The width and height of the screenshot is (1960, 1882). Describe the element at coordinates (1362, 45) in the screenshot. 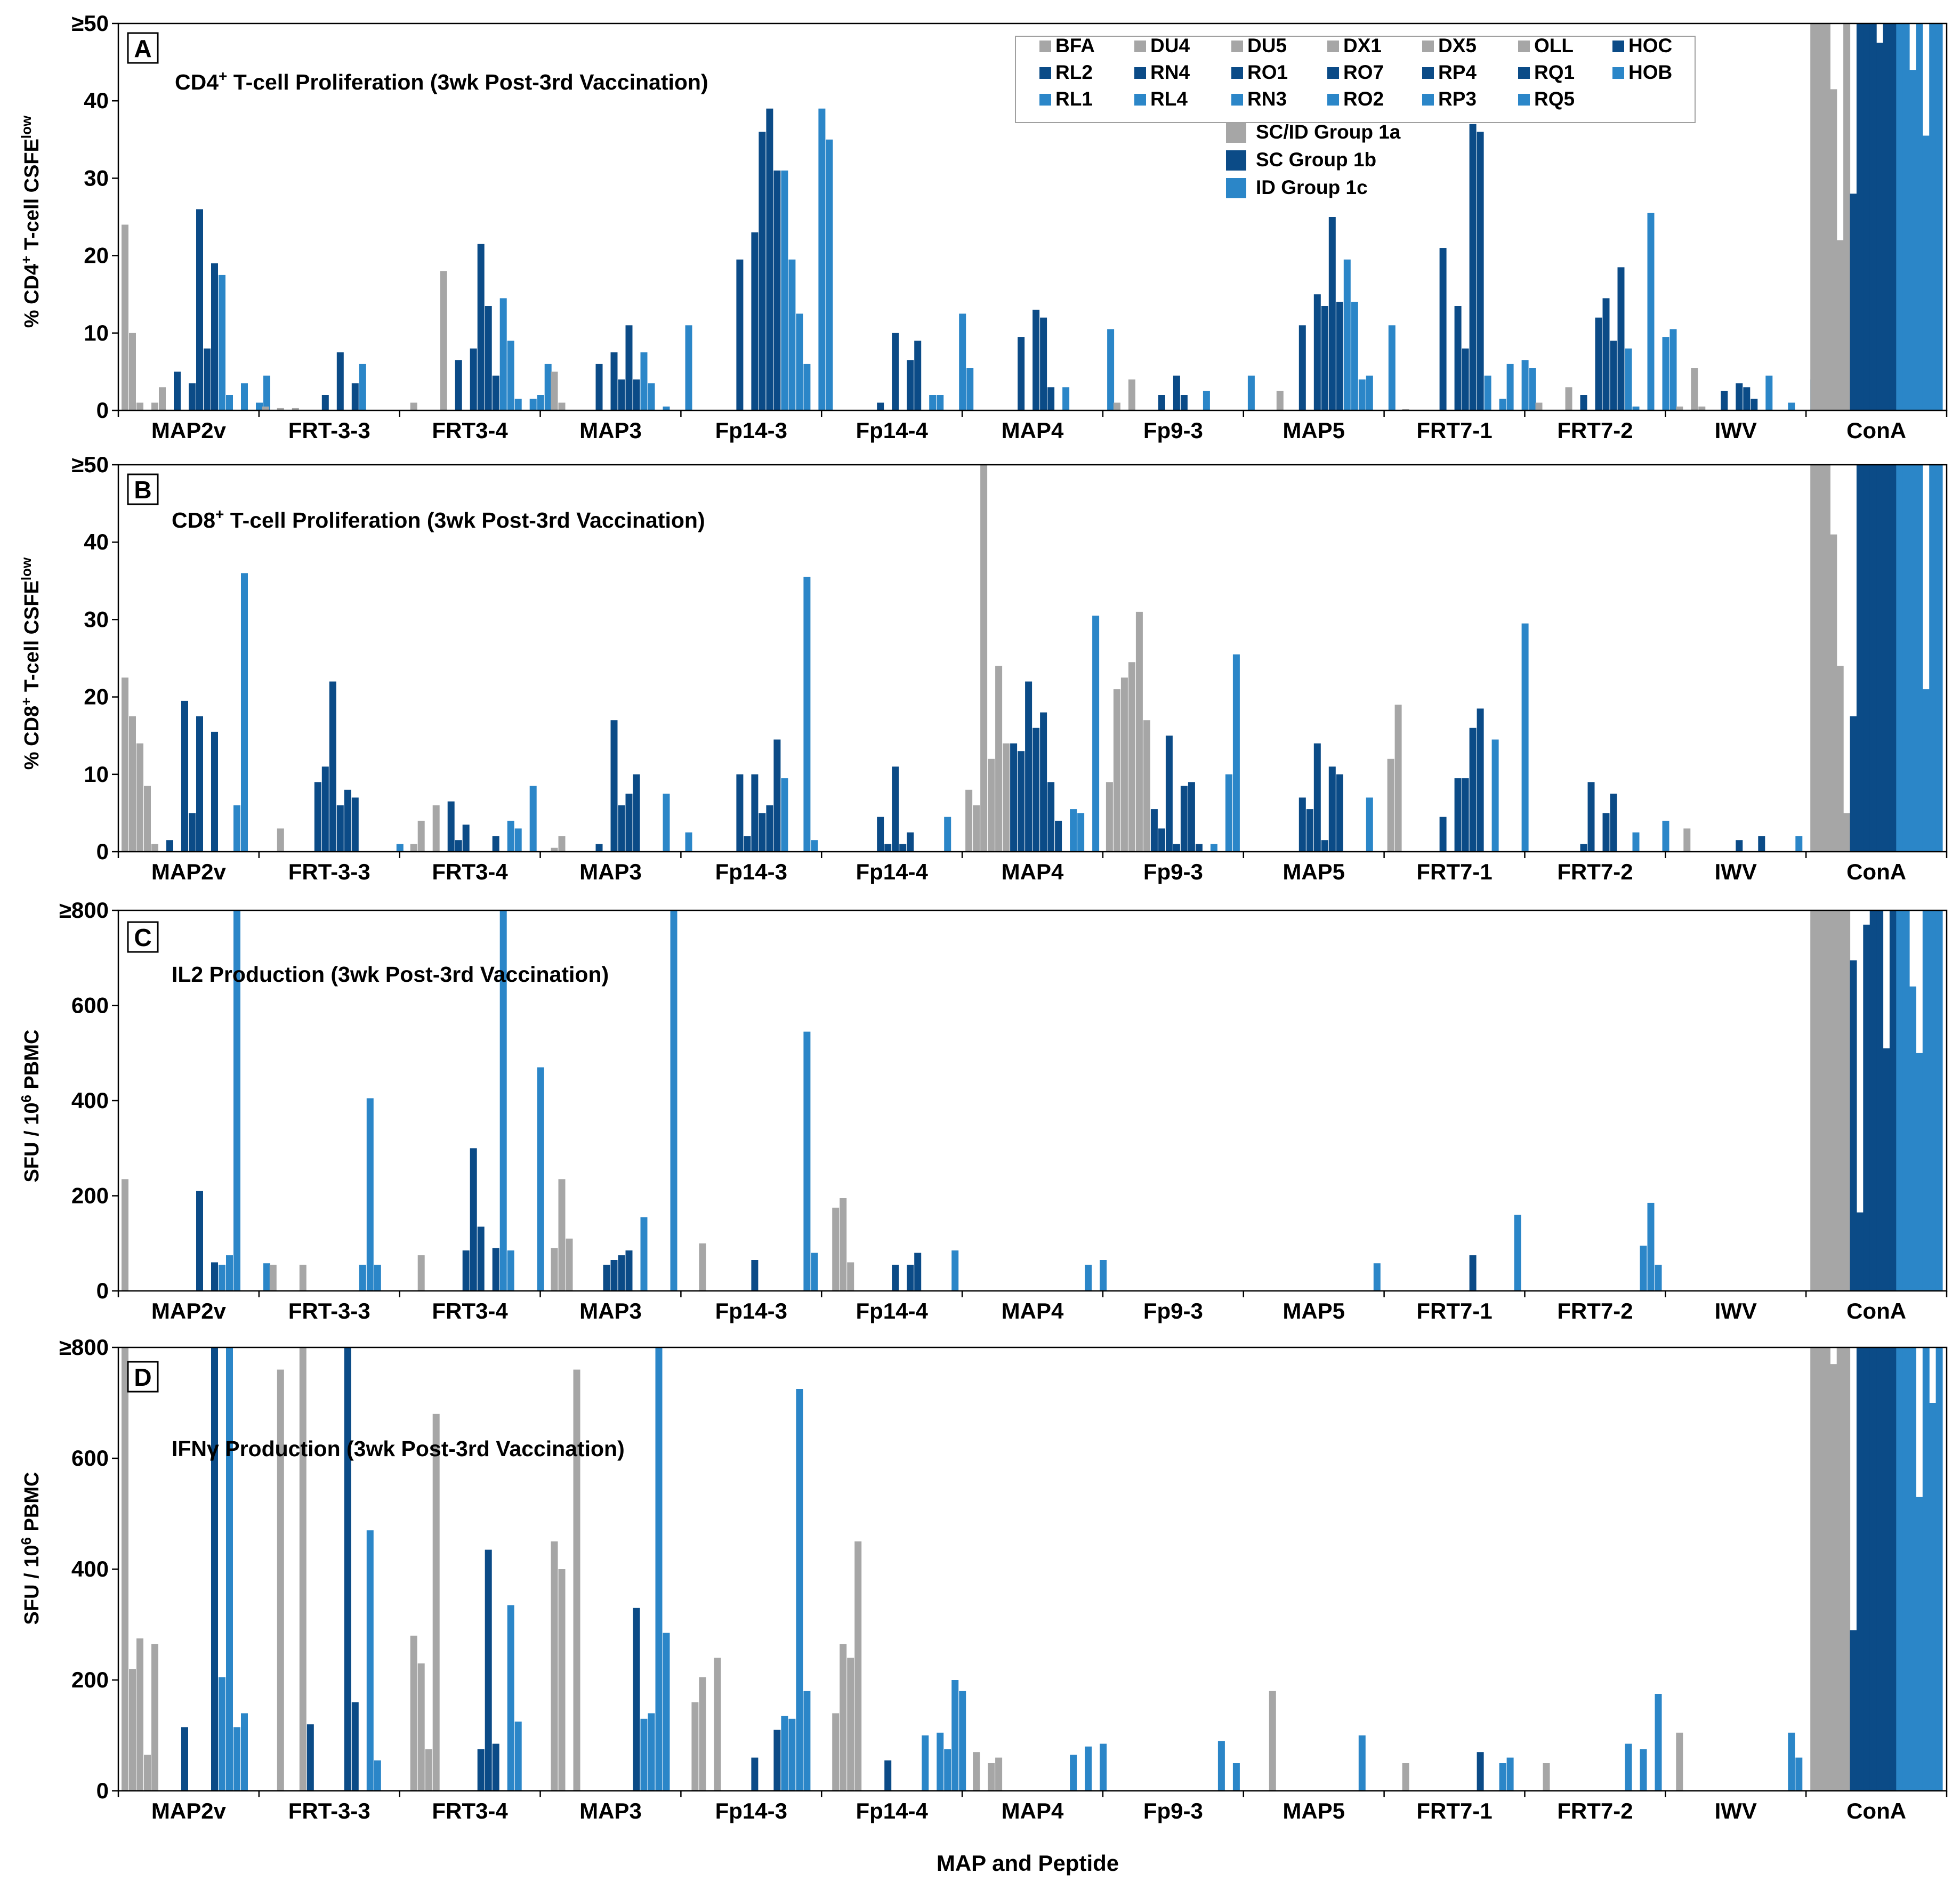

I see `legend-label: DX1` at that location.